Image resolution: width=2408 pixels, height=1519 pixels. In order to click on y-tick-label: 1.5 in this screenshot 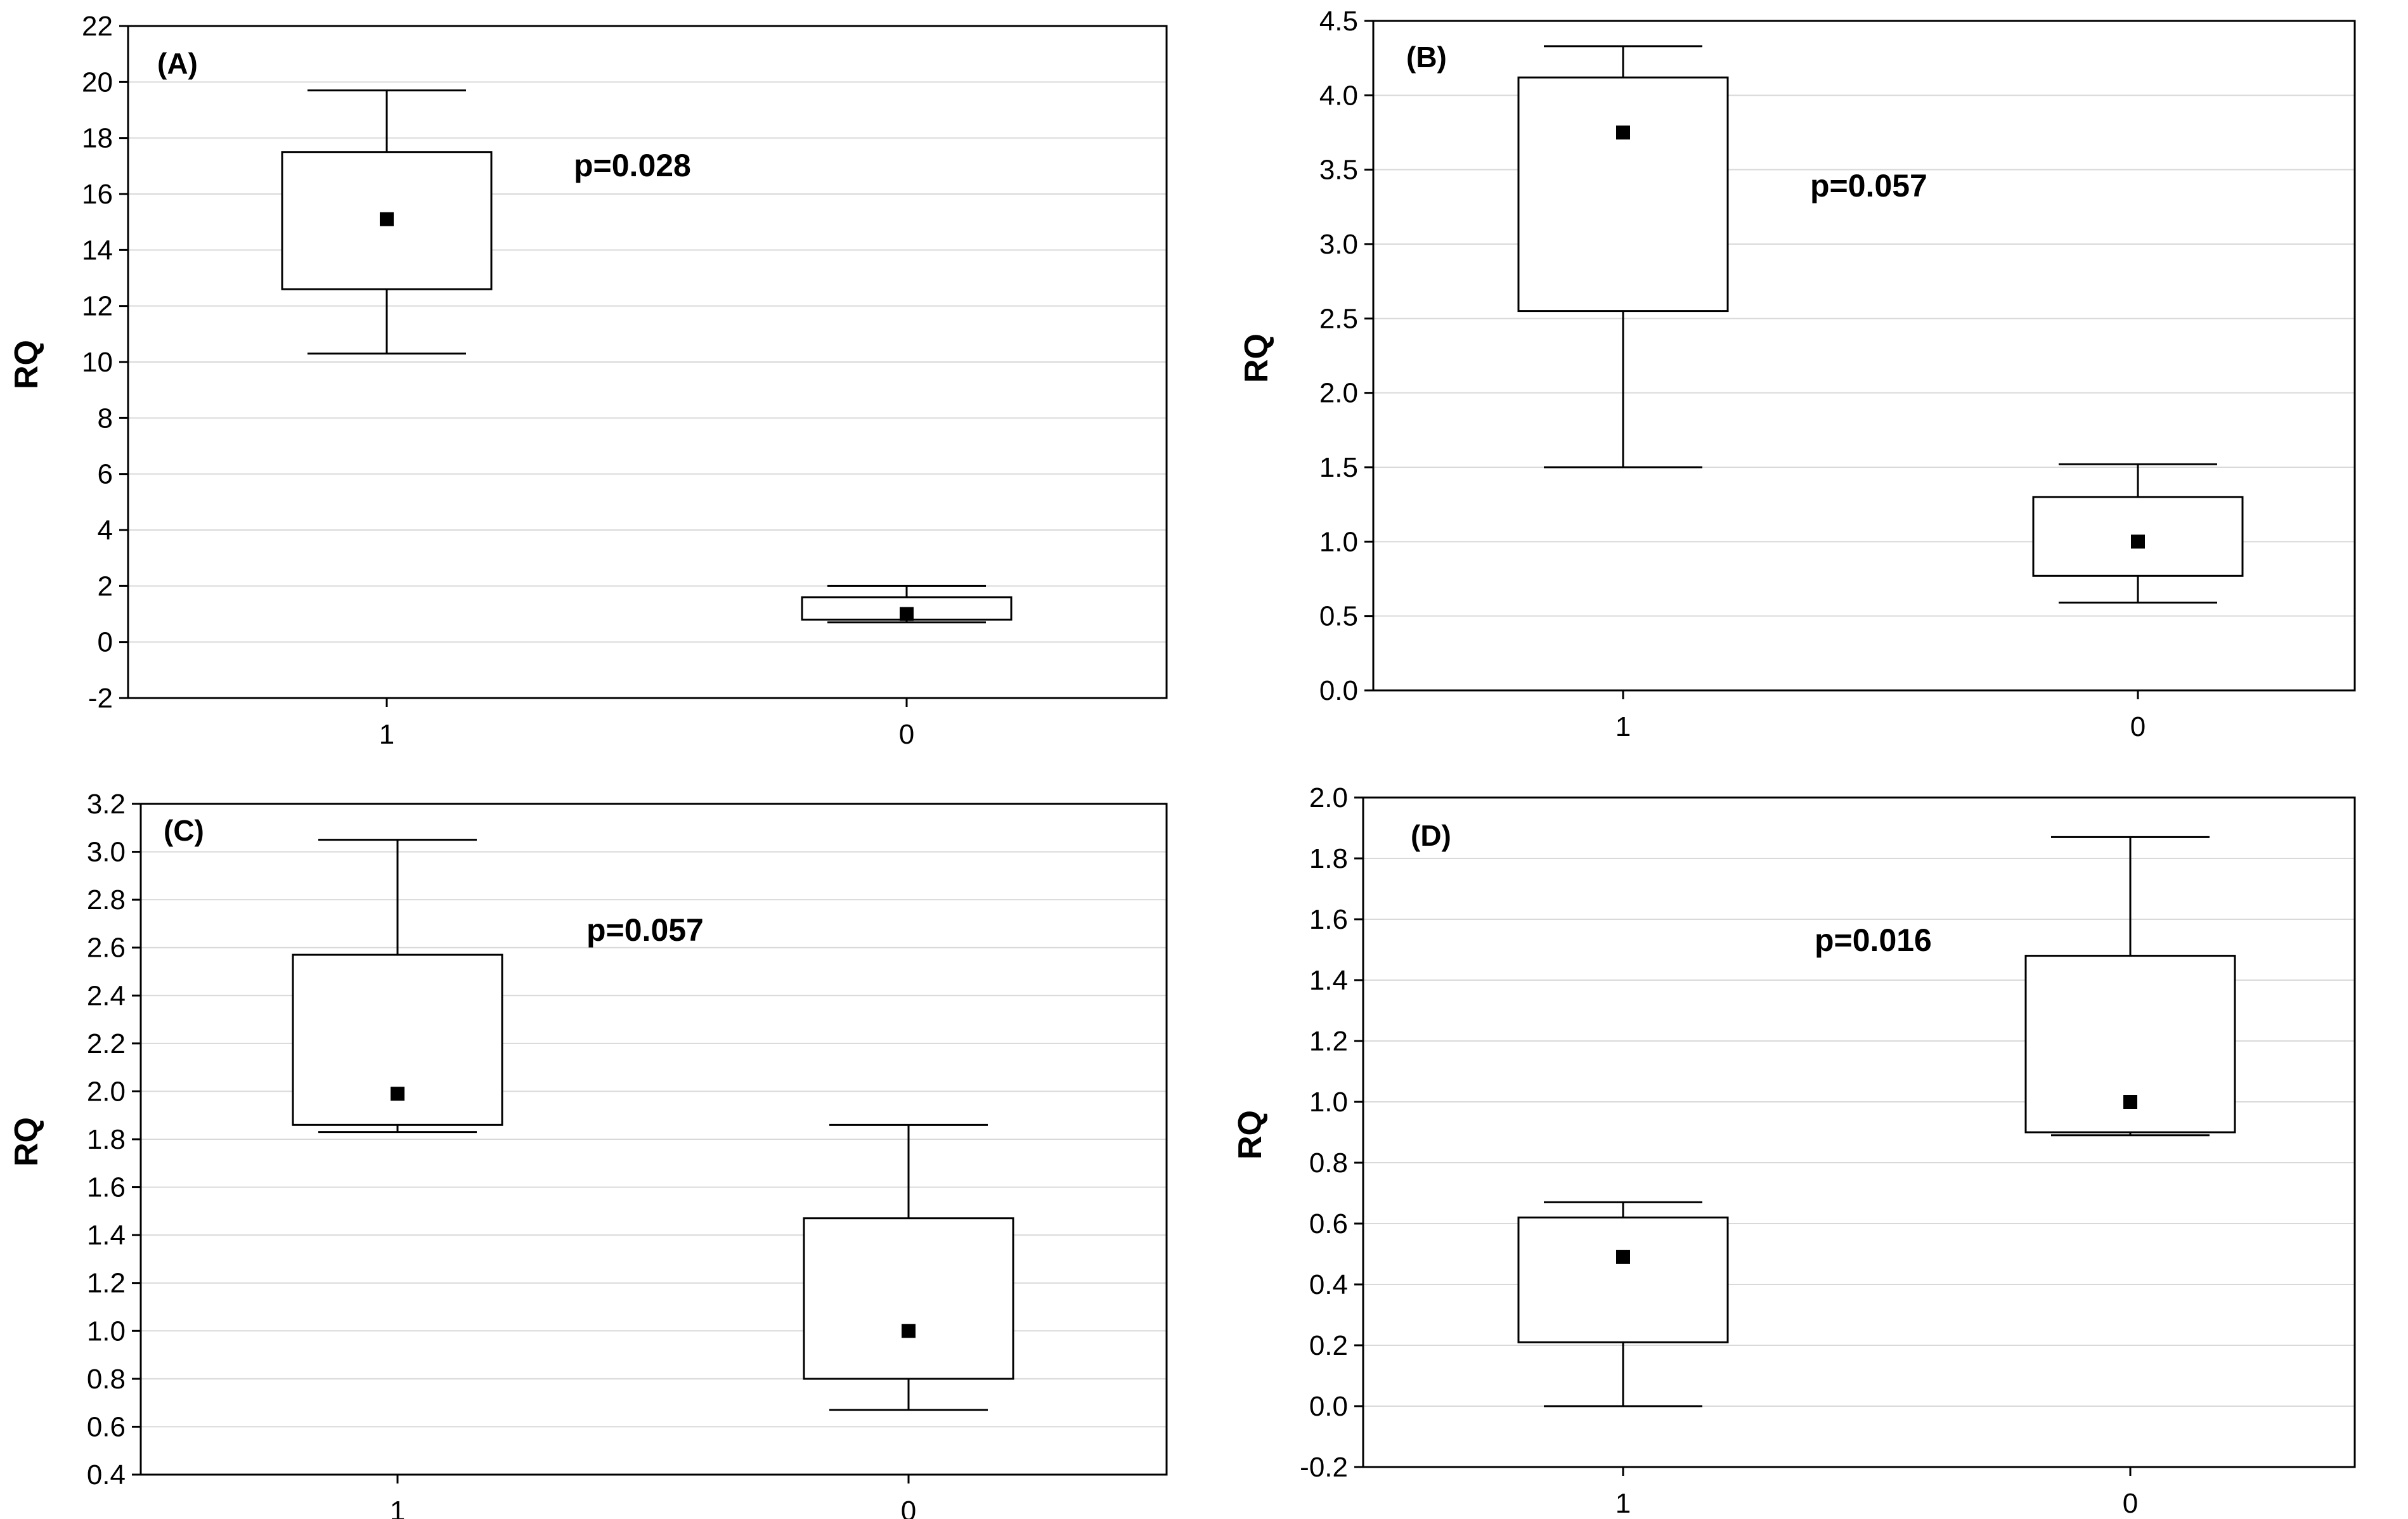, I will do `click(1338, 468)`.